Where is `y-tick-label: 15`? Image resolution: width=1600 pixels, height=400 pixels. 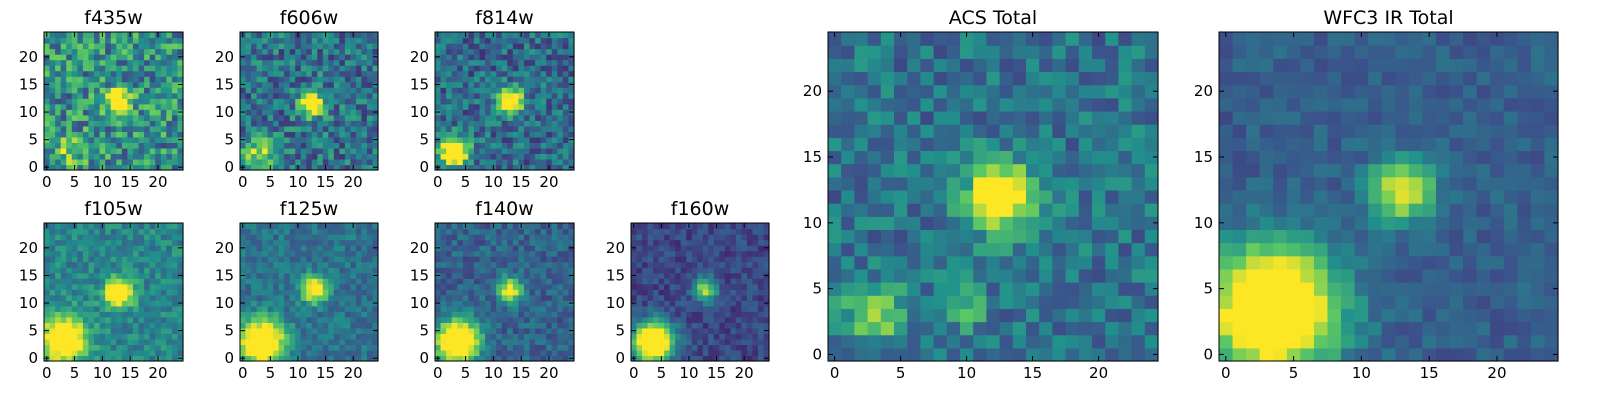
y-tick-label: 15 is located at coordinates (28, 275).